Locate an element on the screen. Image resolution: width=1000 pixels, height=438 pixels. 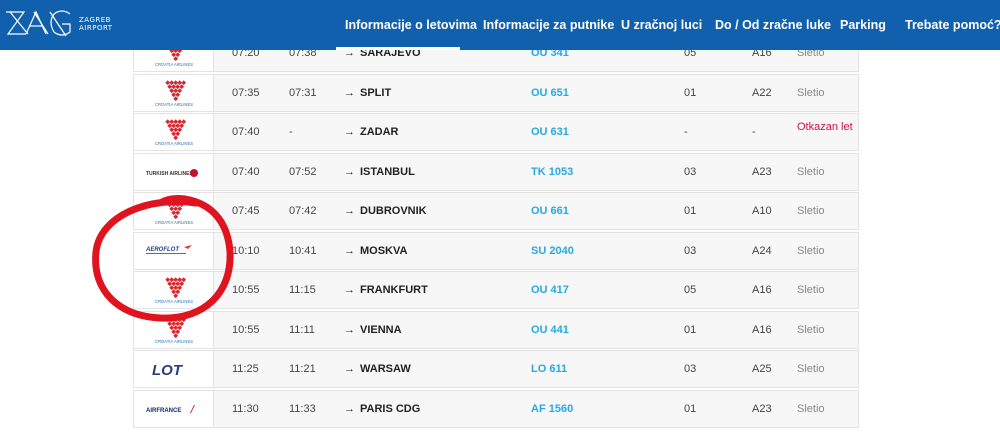
flight-number-link: AF 1560 is located at coordinates (552, 408).